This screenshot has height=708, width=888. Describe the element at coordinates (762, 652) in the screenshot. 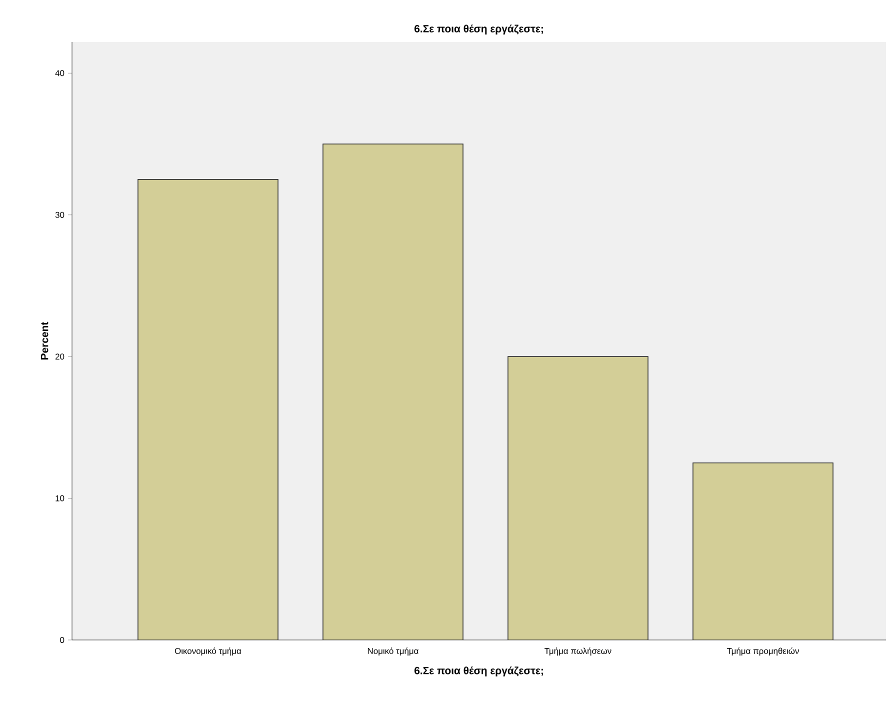

I see `x-tick-label: Τμήμα προμηθειών` at that location.